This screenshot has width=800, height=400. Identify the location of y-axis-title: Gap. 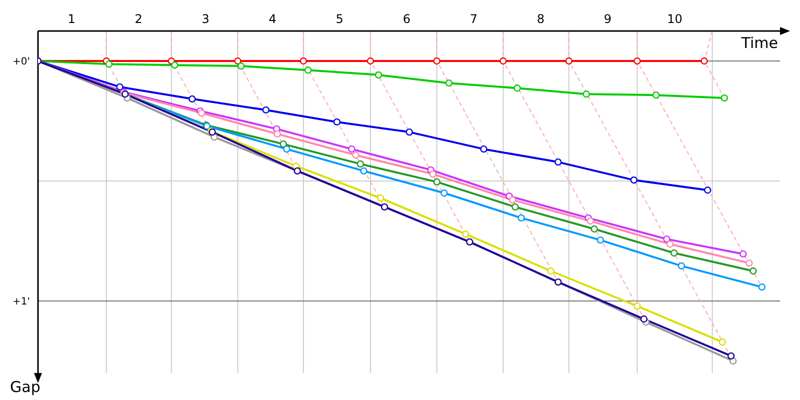
(25, 387).